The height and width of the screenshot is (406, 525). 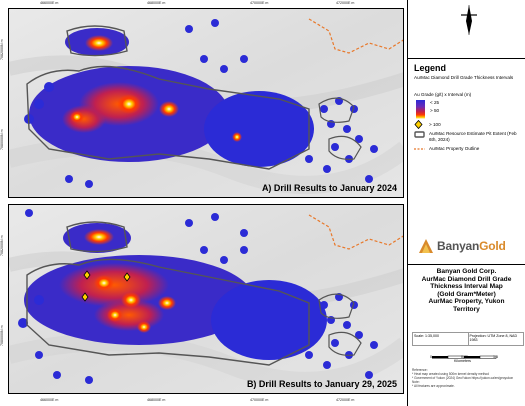 What do you see at coordinates (466, 294) in the screenshot?
I see `title-line-4: (Gold Gram*Meter)` at bounding box center [466, 294].